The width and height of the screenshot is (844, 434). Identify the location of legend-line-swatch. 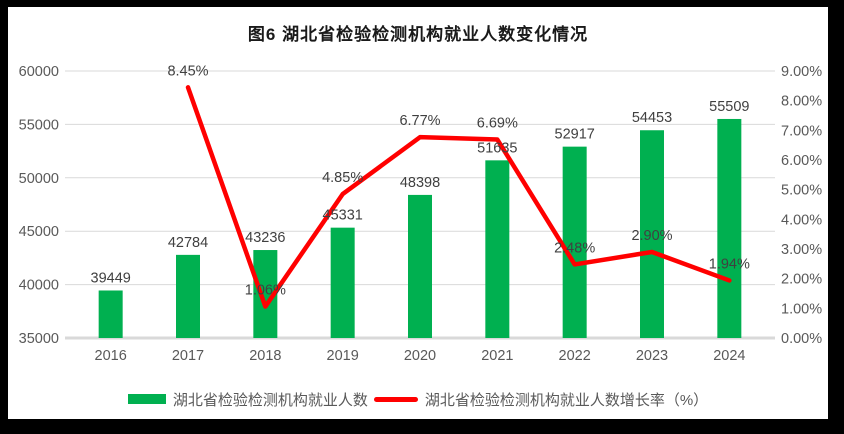
(395, 399).